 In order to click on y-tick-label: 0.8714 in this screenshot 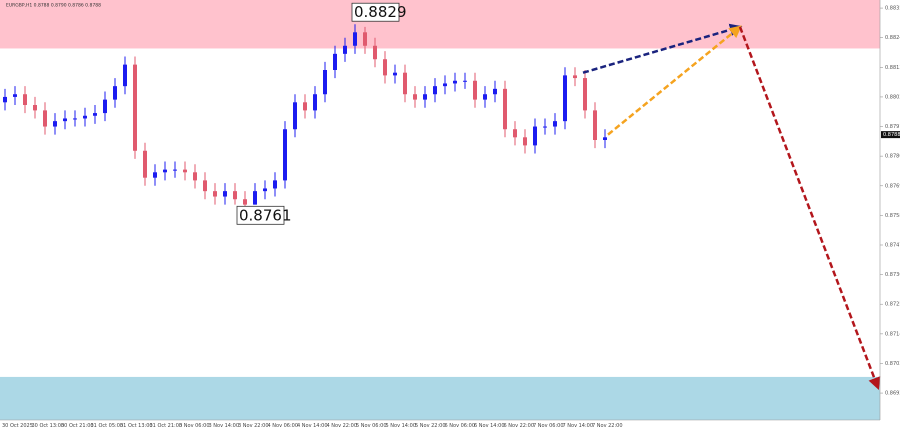, I will do `click(892, 334)`.